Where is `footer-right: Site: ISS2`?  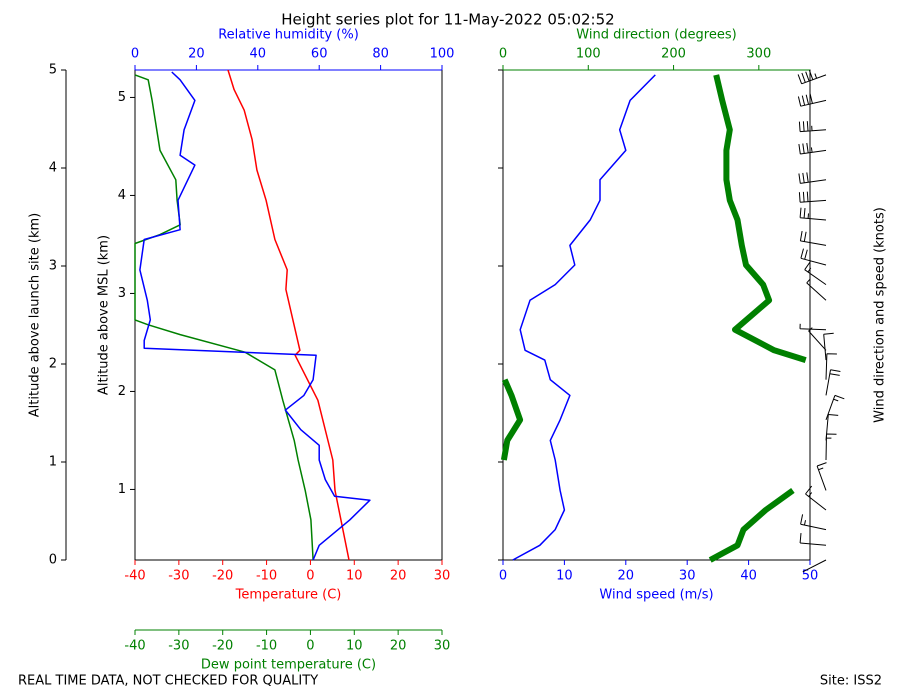
footer-right: Site: ISS2 is located at coordinates (851, 681).